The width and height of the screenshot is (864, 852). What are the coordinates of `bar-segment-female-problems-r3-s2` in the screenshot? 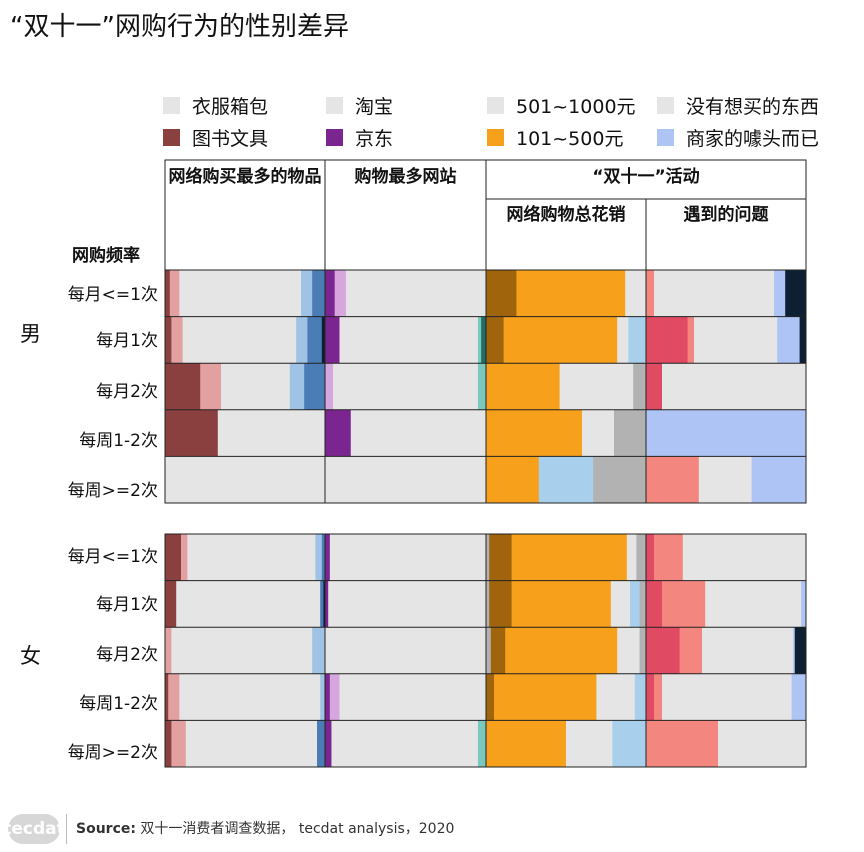 It's located at (691, 650).